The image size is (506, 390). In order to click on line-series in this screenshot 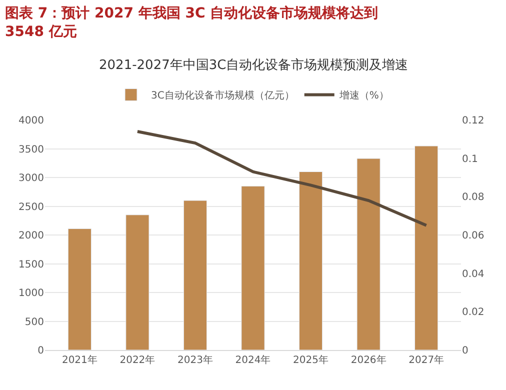, I will do `click(282, 178)`.